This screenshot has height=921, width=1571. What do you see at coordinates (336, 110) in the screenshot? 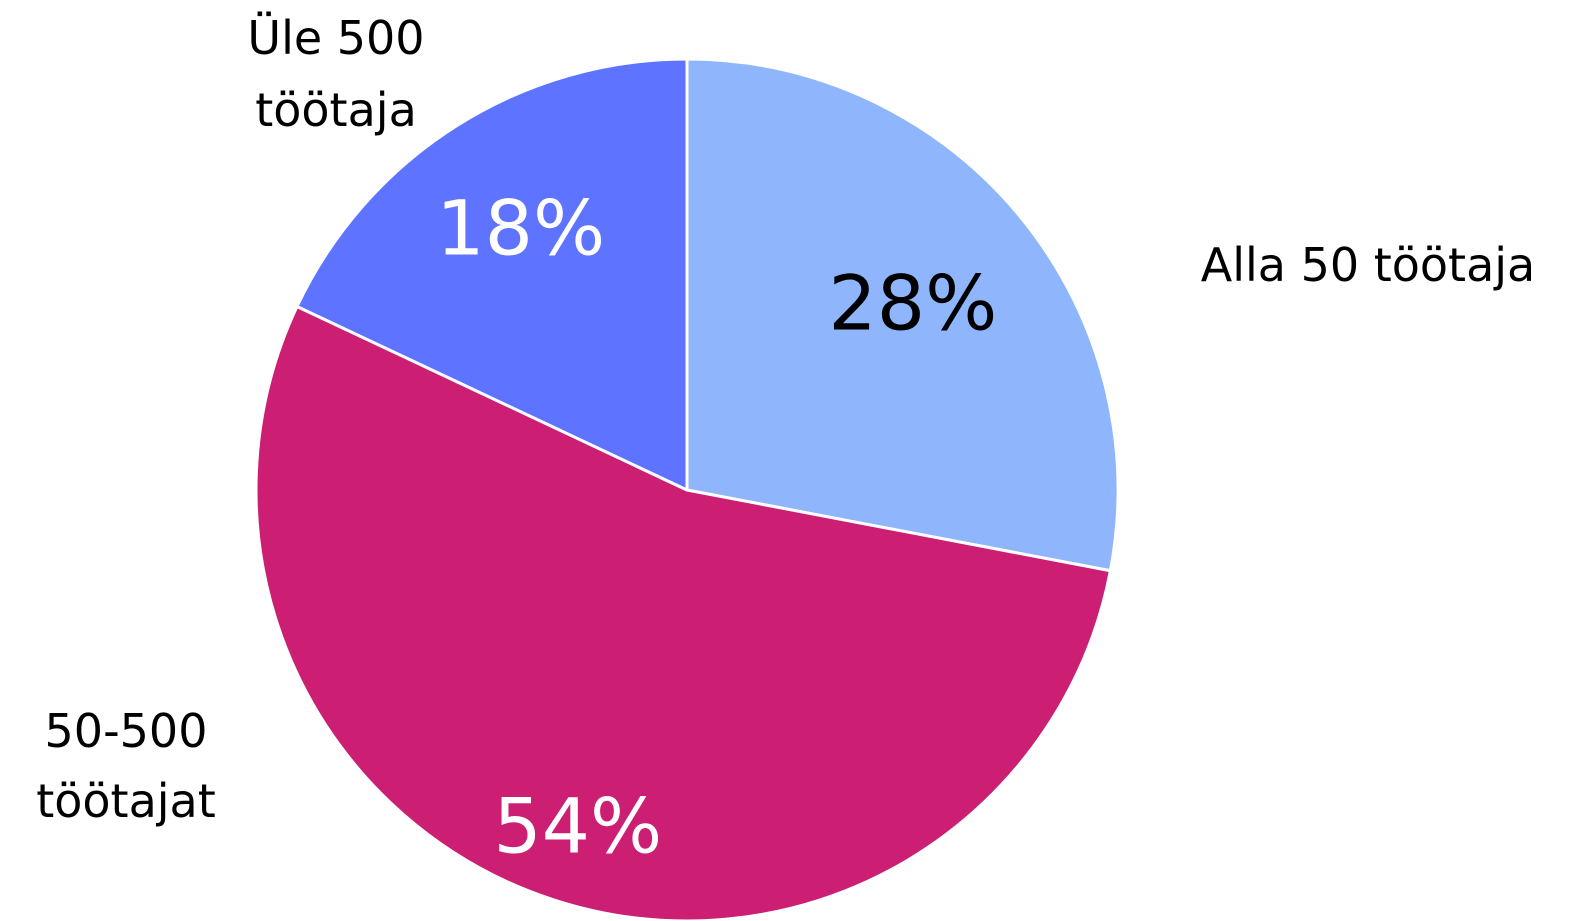
I see `pie-category-label-line: töötaja` at bounding box center [336, 110].